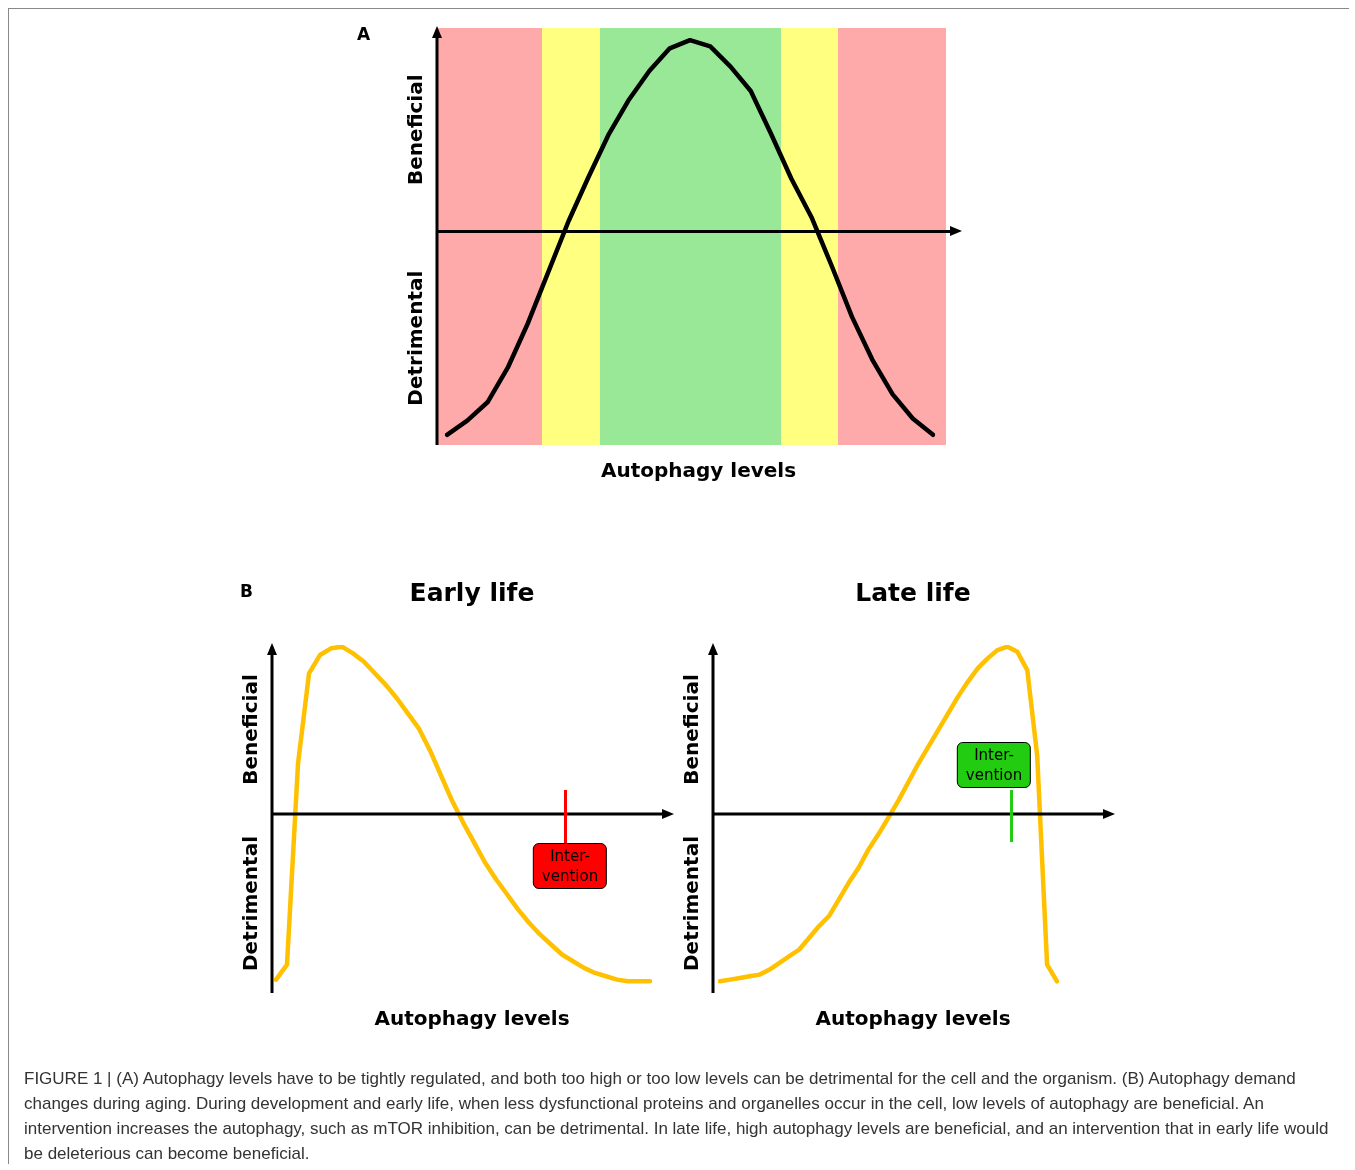 This screenshot has width=1355, height=1170. Describe the element at coordinates (472, 592) in the screenshot. I see `chart-title: Early life` at that location.